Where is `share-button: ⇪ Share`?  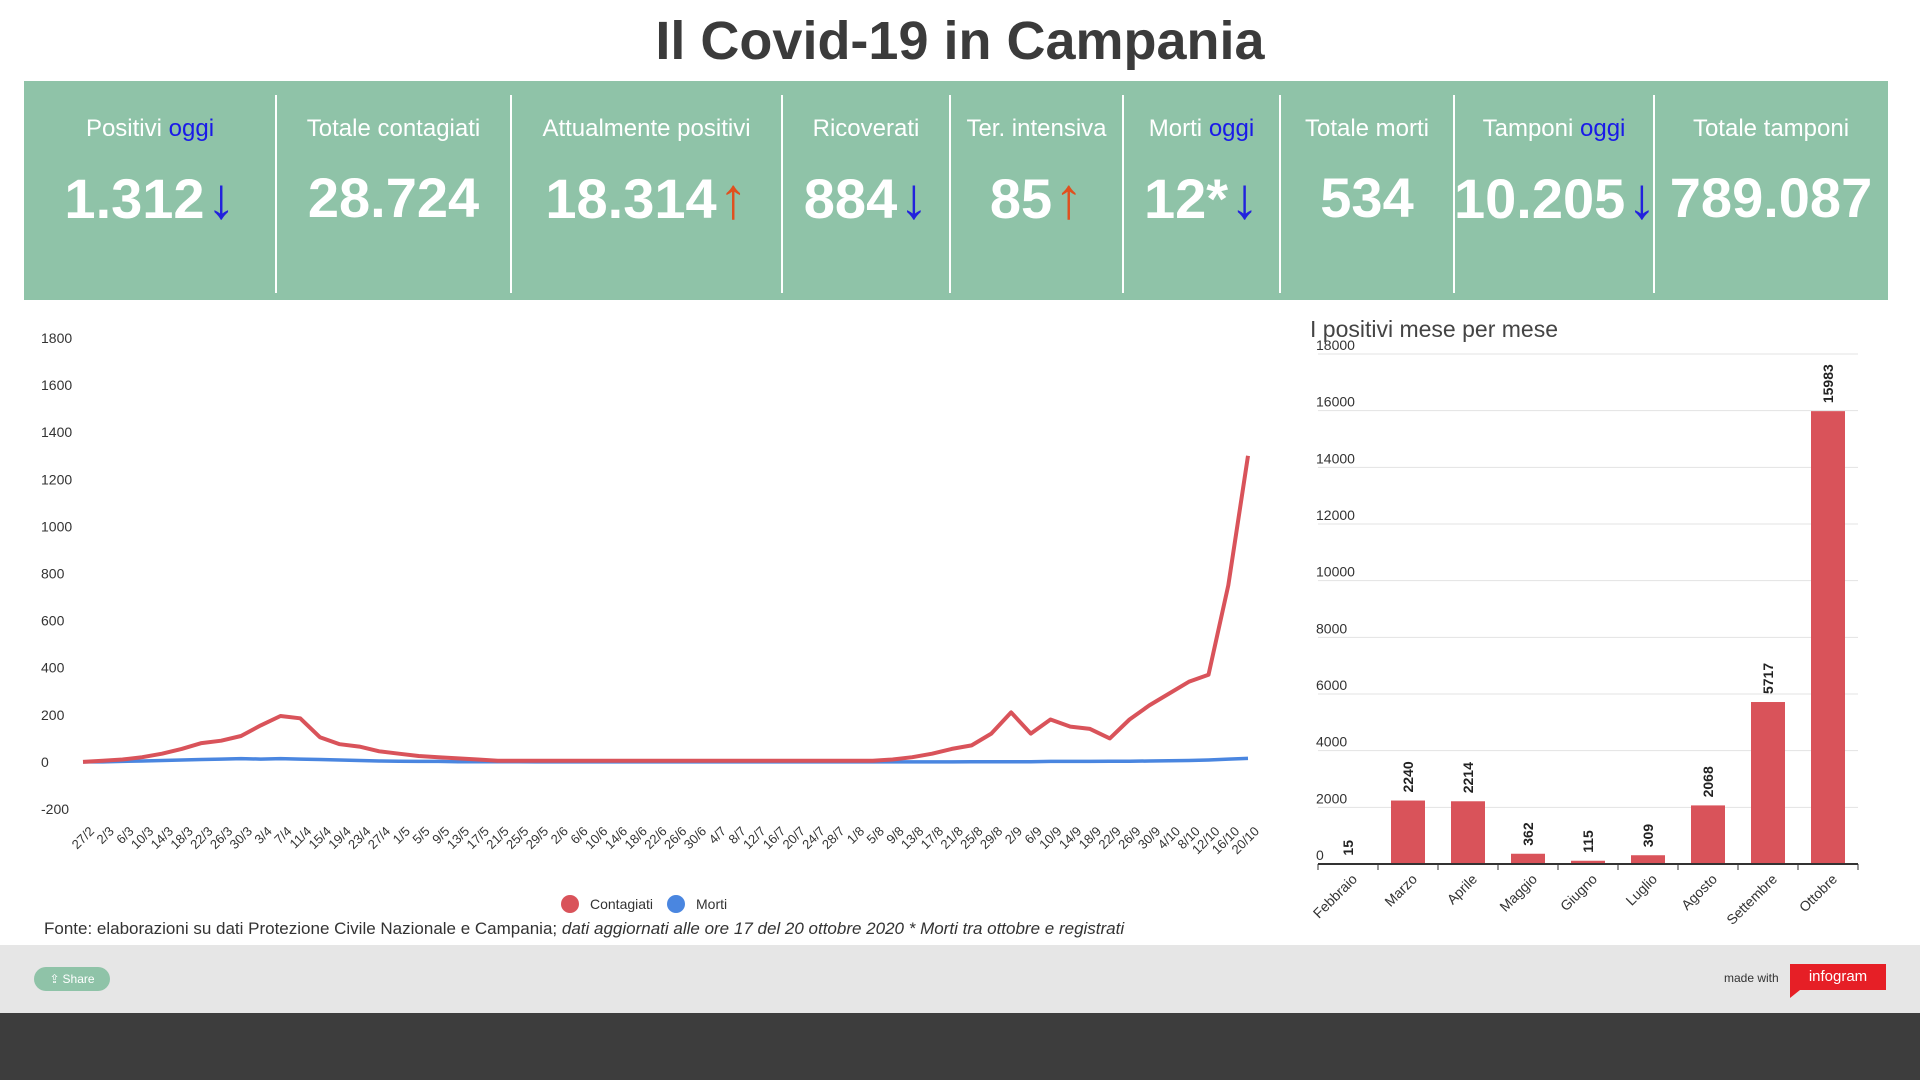 share-button: ⇪ Share is located at coordinates (72, 979).